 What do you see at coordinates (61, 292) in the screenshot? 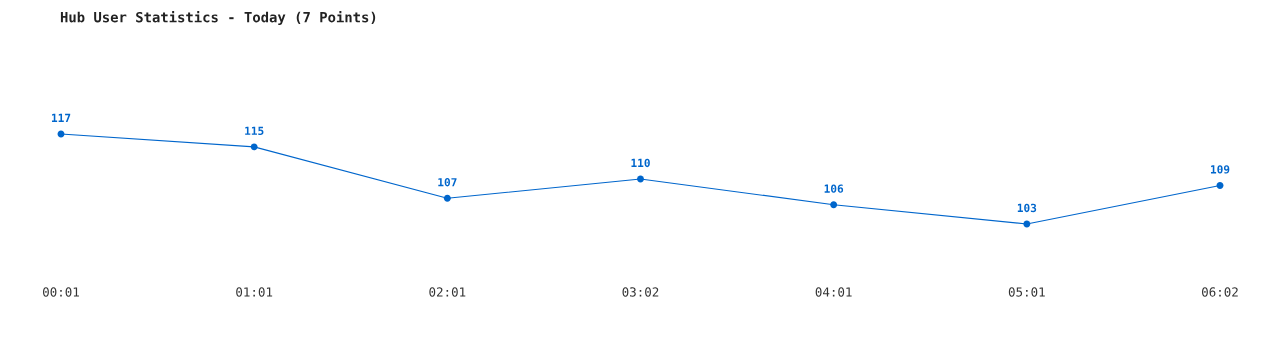
I see `x-tick-label: 00:01` at bounding box center [61, 292].